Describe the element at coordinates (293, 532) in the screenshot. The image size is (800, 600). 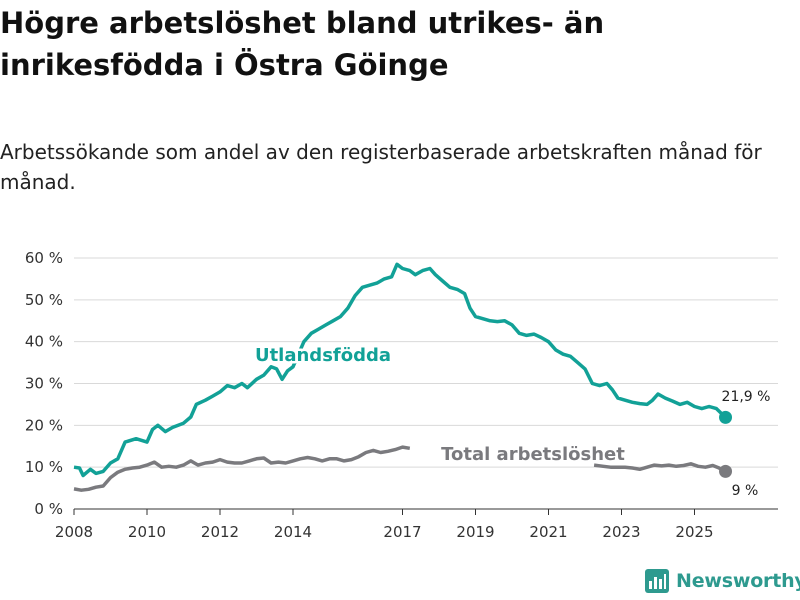
I see `x-tick-label: 2014` at that location.